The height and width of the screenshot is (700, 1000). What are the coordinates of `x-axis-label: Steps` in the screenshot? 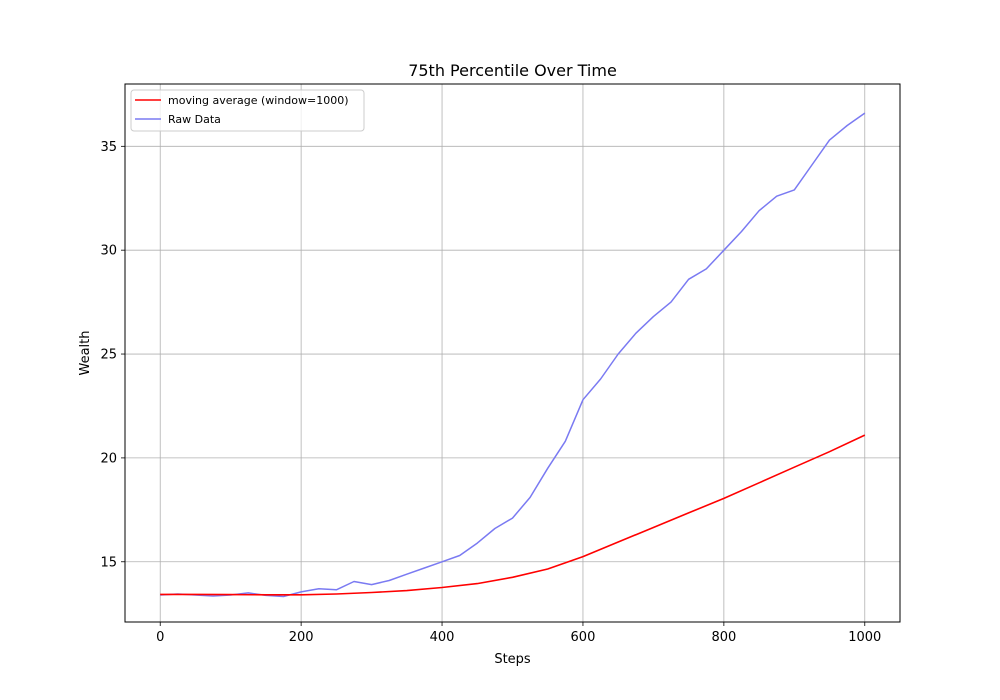 It's located at (512, 659).